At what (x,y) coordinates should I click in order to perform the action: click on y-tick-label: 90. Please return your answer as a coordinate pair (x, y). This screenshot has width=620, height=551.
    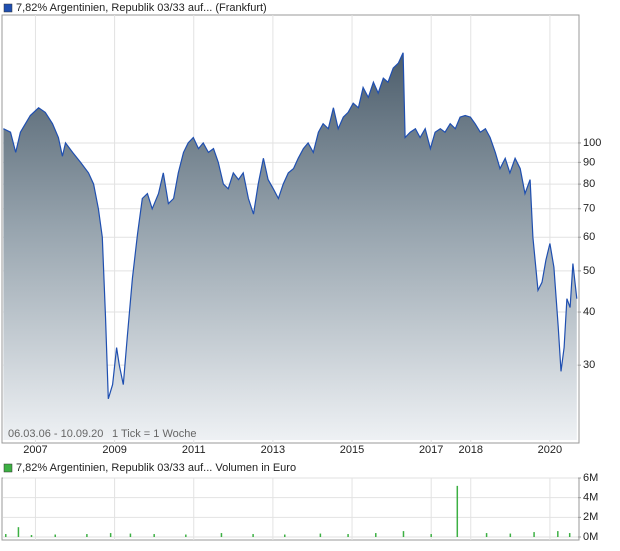
    Looking at the image, I should click on (589, 162).